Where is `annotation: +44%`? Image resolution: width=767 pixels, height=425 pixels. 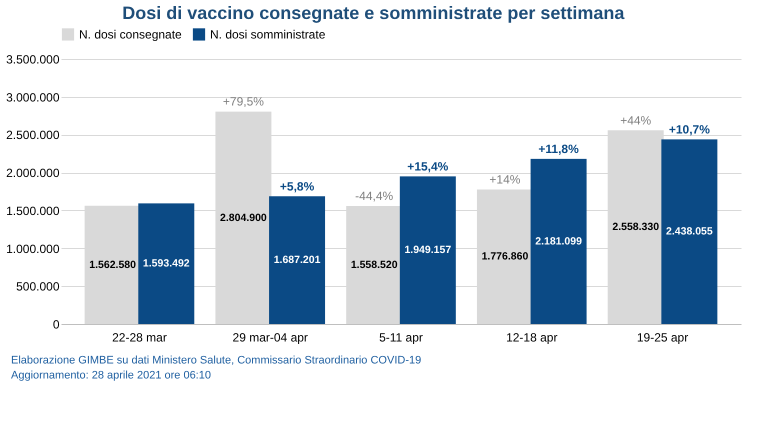 annotation: +44% is located at coordinates (636, 120).